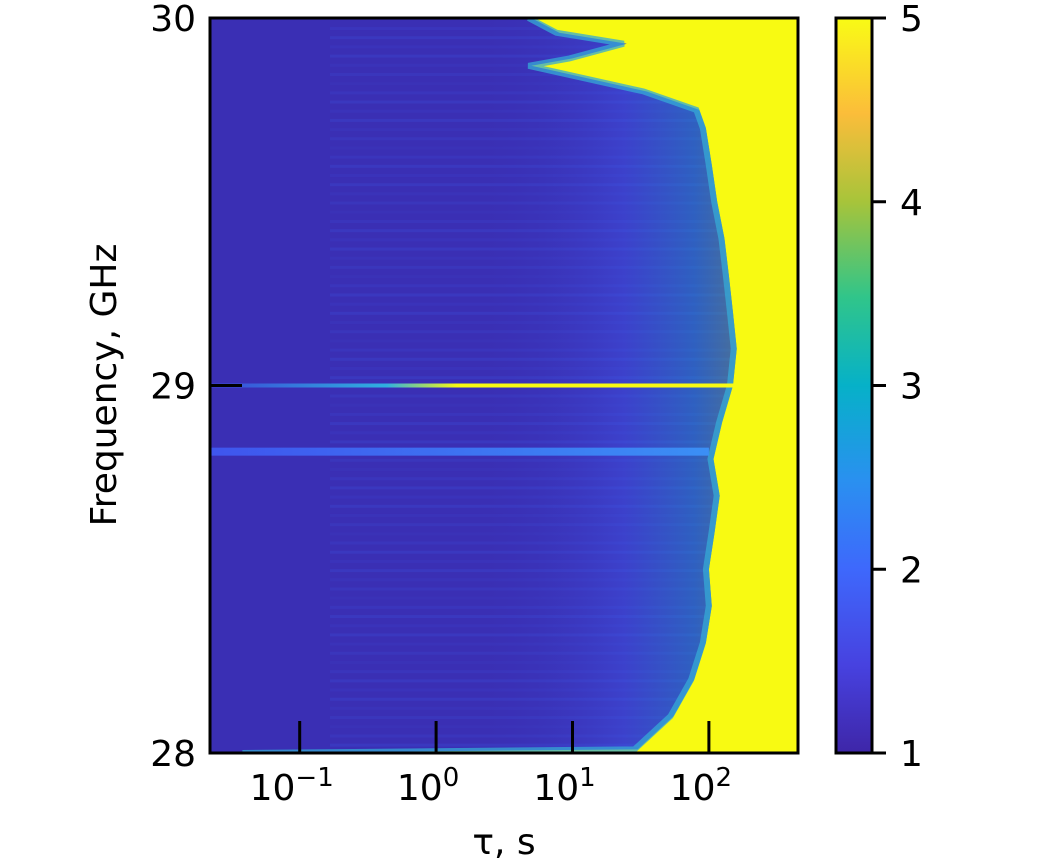 This screenshot has height=862, width=1047. Describe the element at coordinates (104, 385) in the screenshot. I see `y-axis-label: Frequency, GHz` at that location.